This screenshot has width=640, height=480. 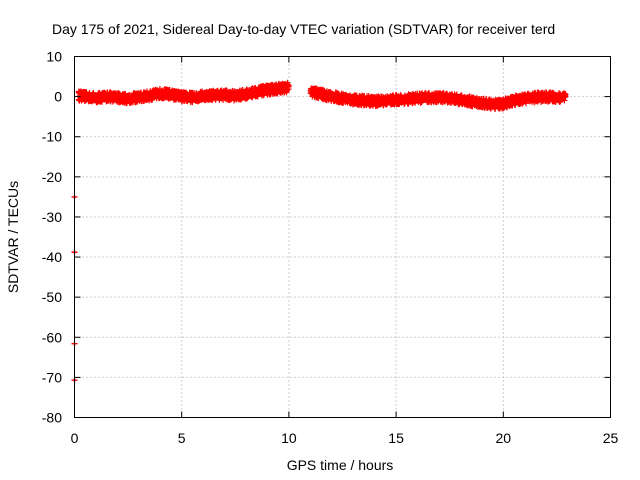 What do you see at coordinates (340, 465) in the screenshot?
I see `x-axis-label: GPS time / hours` at bounding box center [340, 465].